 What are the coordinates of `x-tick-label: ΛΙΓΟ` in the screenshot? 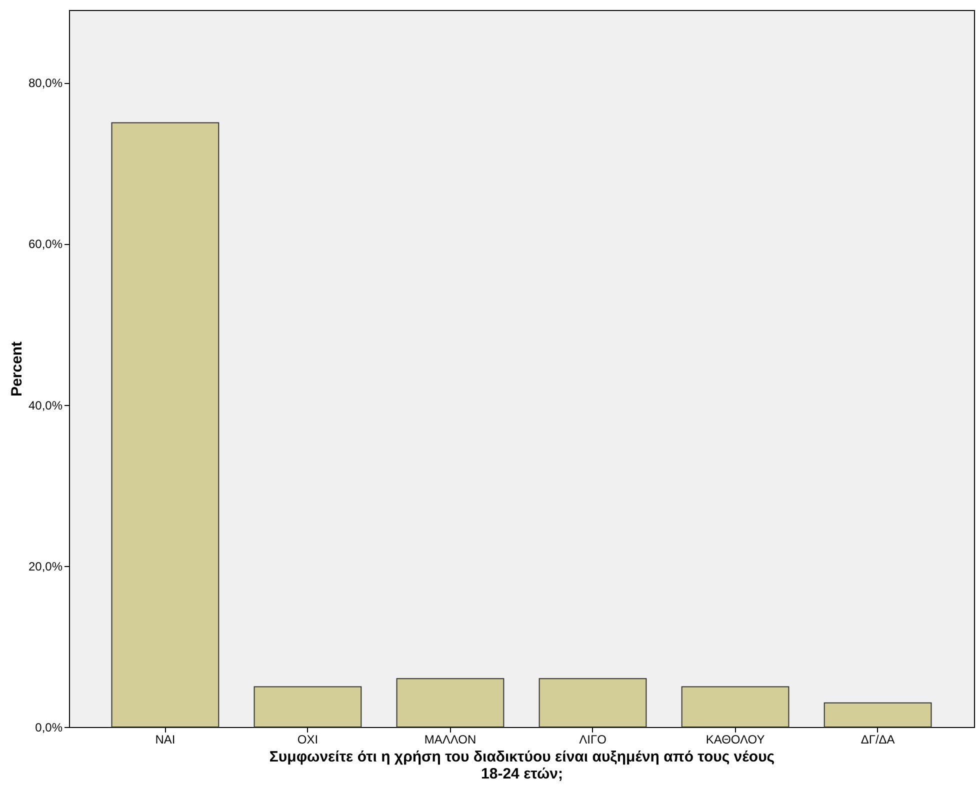 It's located at (592, 739).